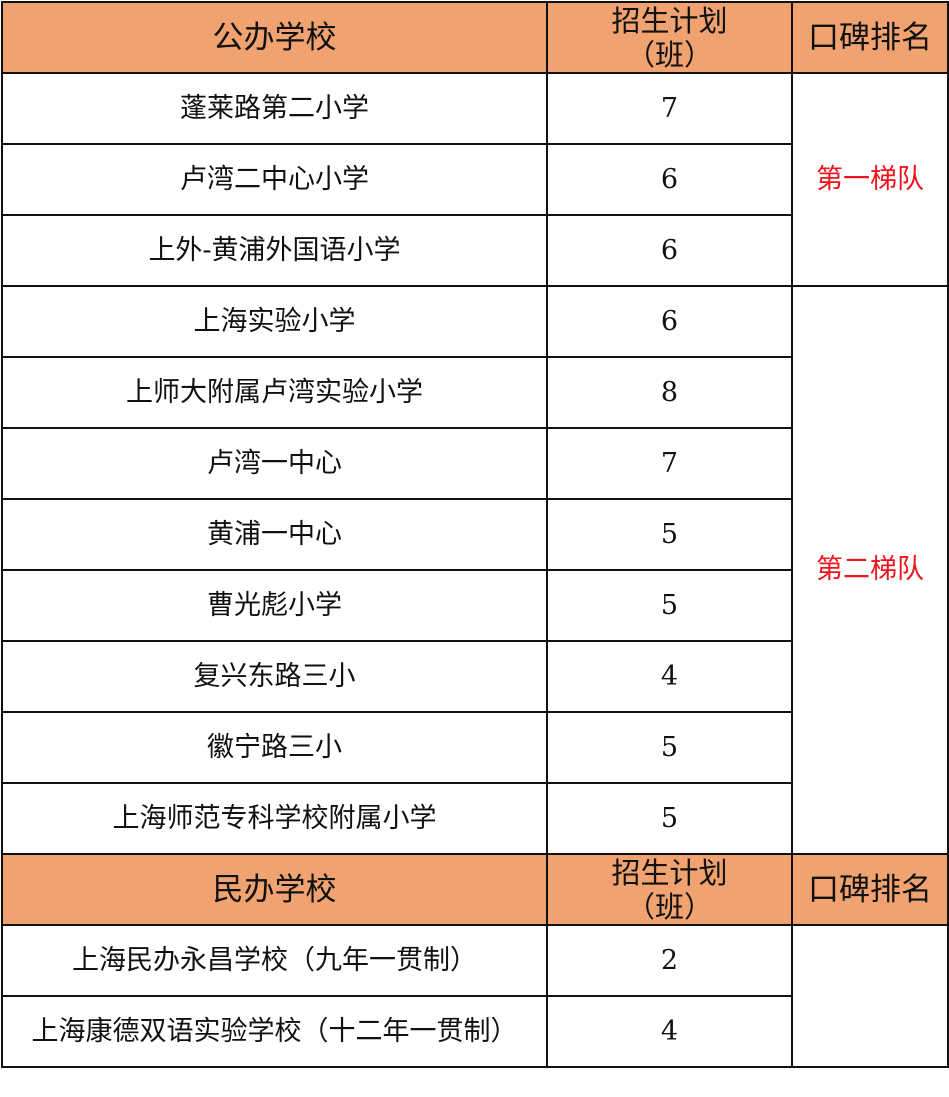 This screenshot has width=949, height=1097. I want to click on school-name: 上外-黄浦外国语小学, so click(274, 250).